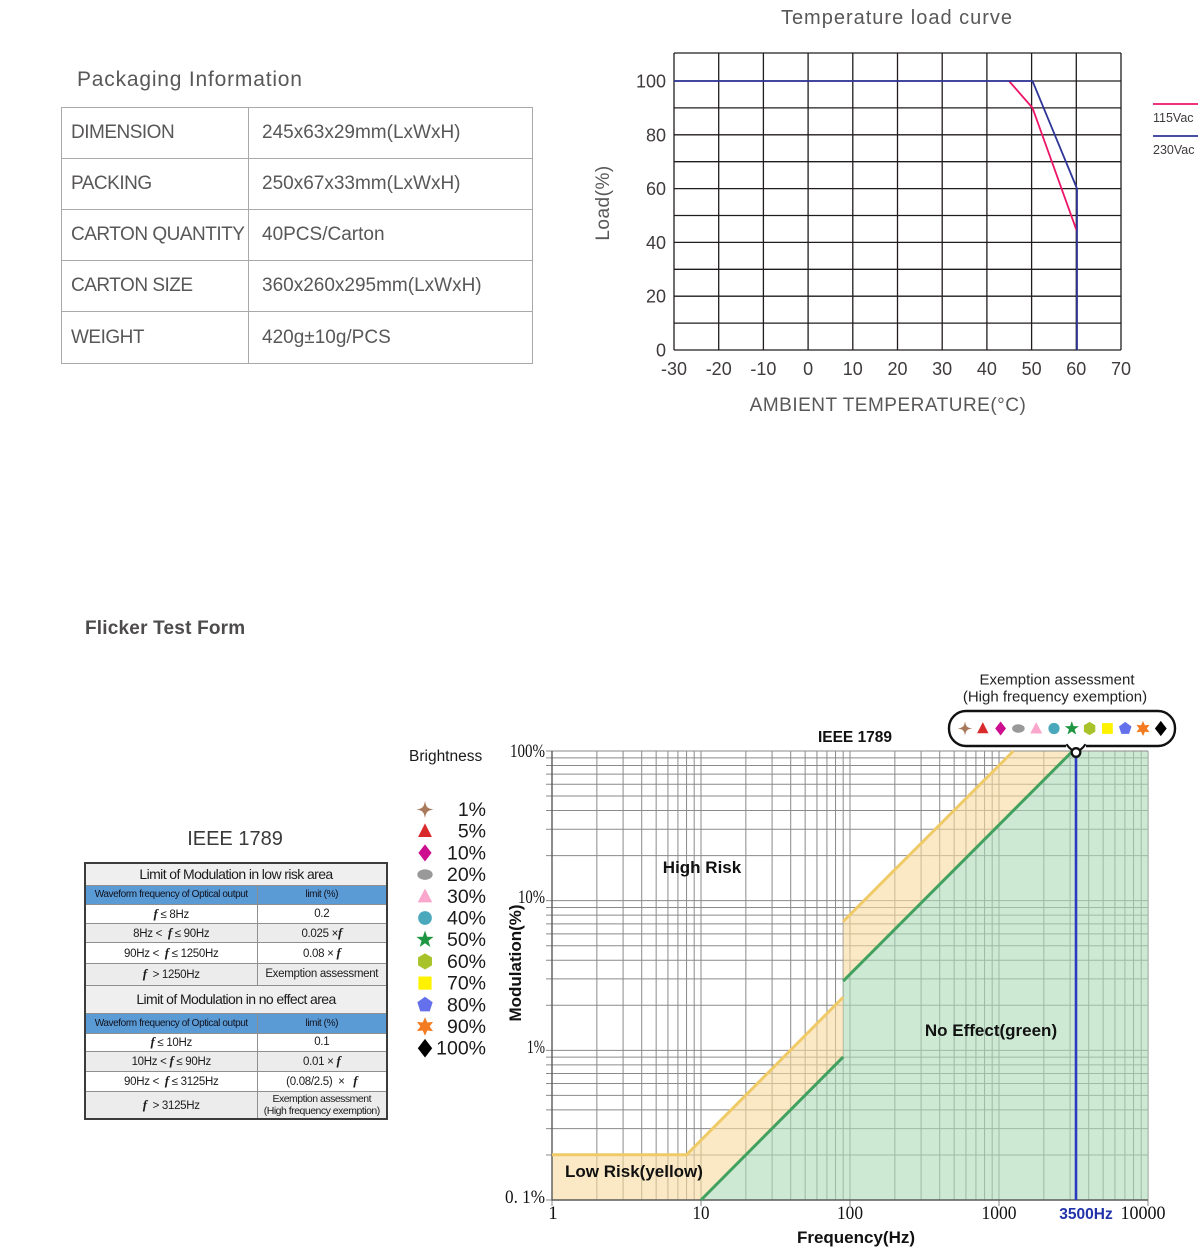  Describe the element at coordinates (466, 875) in the screenshot. I see `svg-text: 20%` at that location.